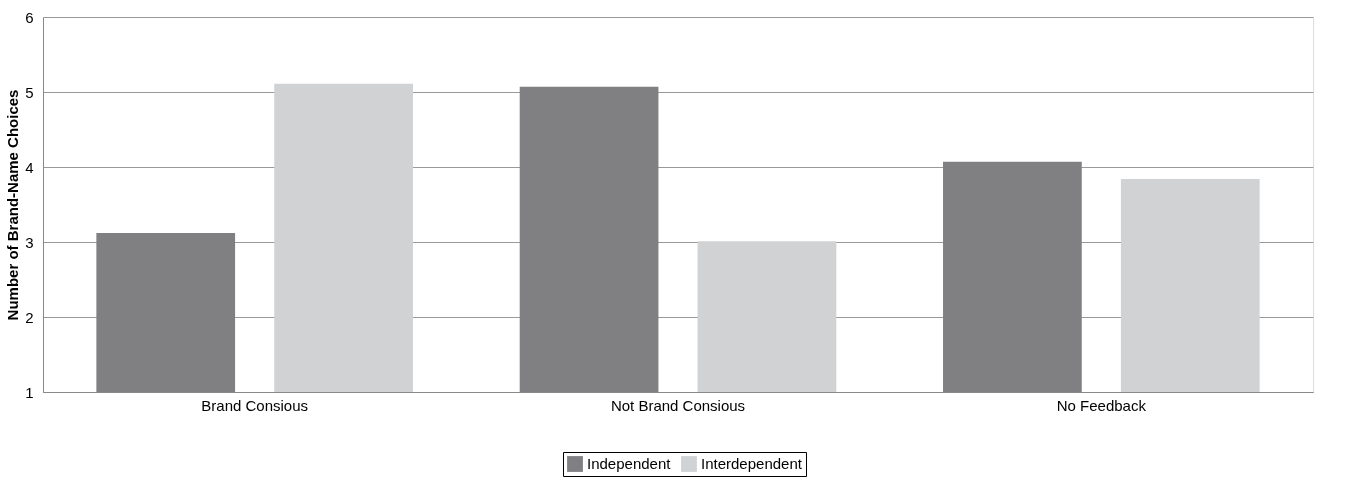 Image resolution: width=1351 pixels, height=492 pixels. Describe the element at coordinates (1101, 405) in the screenshot. I see `x-tick-label: No Feedback` at that location.